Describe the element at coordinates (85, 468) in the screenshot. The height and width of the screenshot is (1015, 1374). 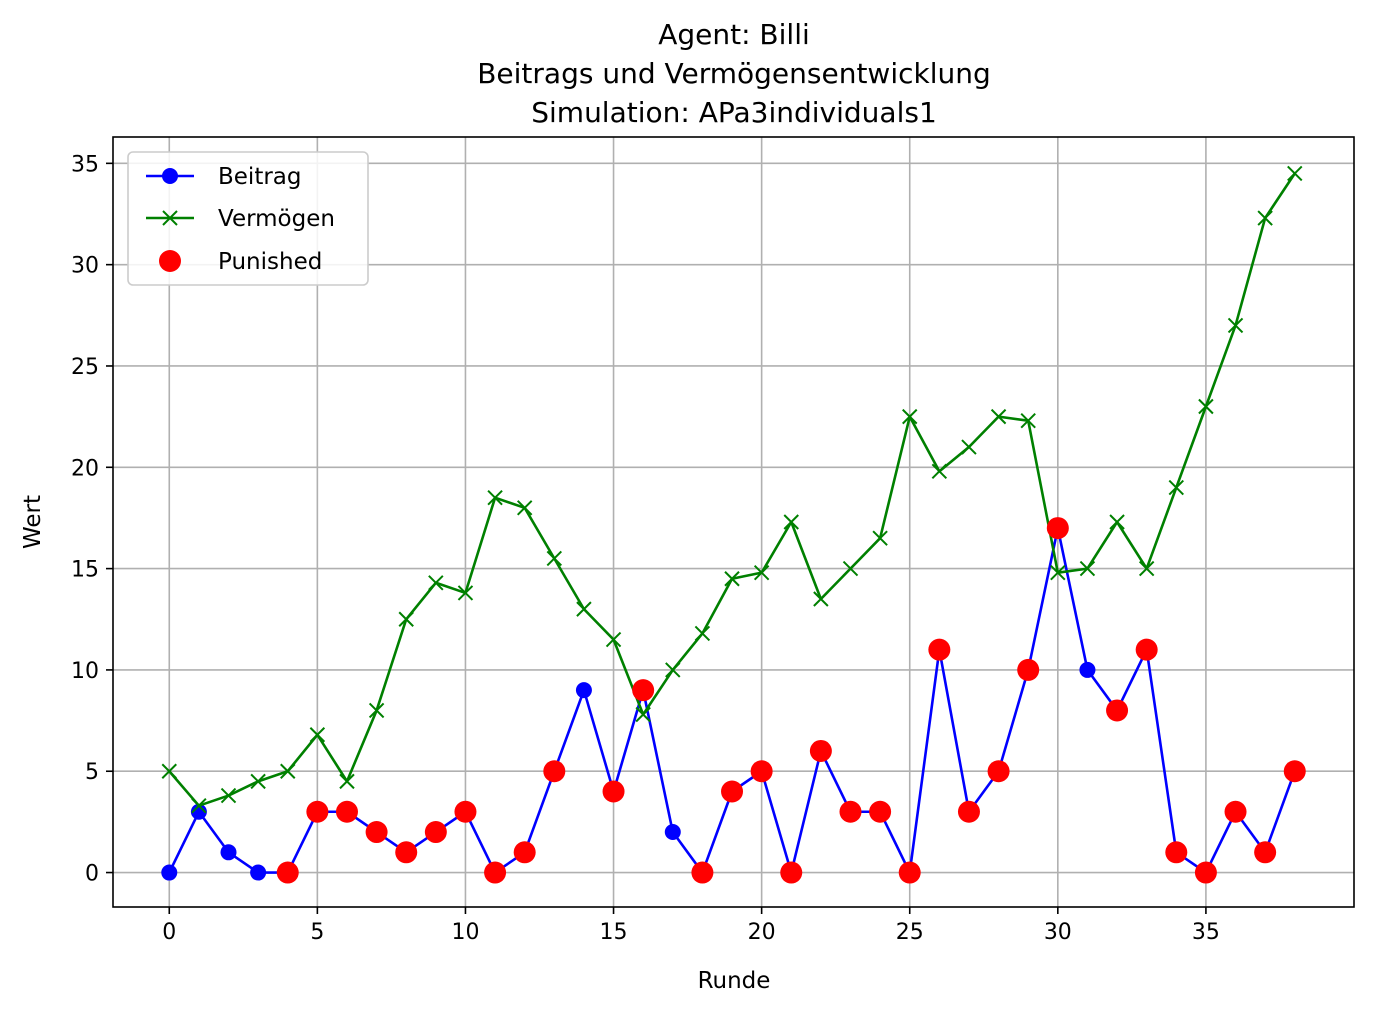
I see `y-tick-label: 20` at that location.